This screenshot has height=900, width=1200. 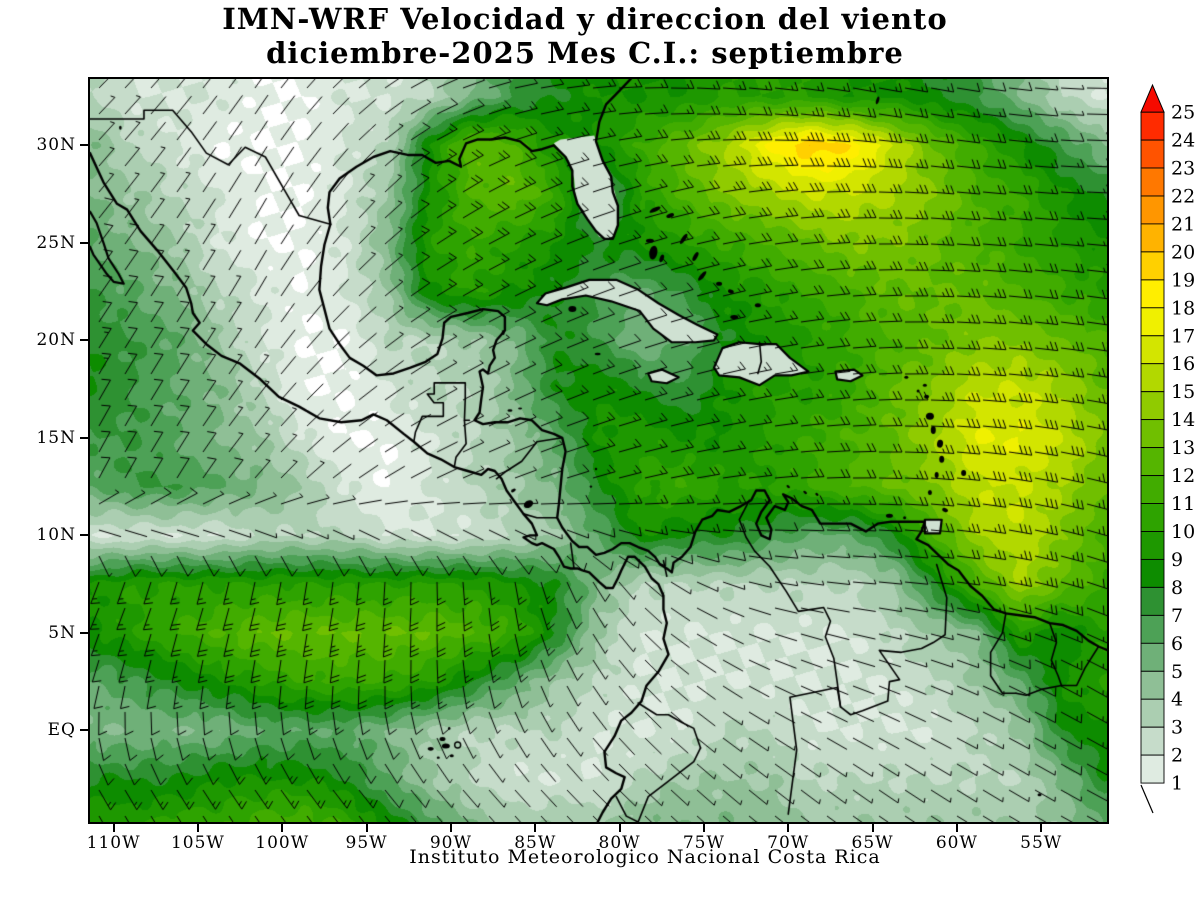 What do you see at coordinates (585, 53) in the screenshot?
I see `page-subtitle: diciembre-2025 Mes C.I.: septiembre` at bounding box center [585, 53].